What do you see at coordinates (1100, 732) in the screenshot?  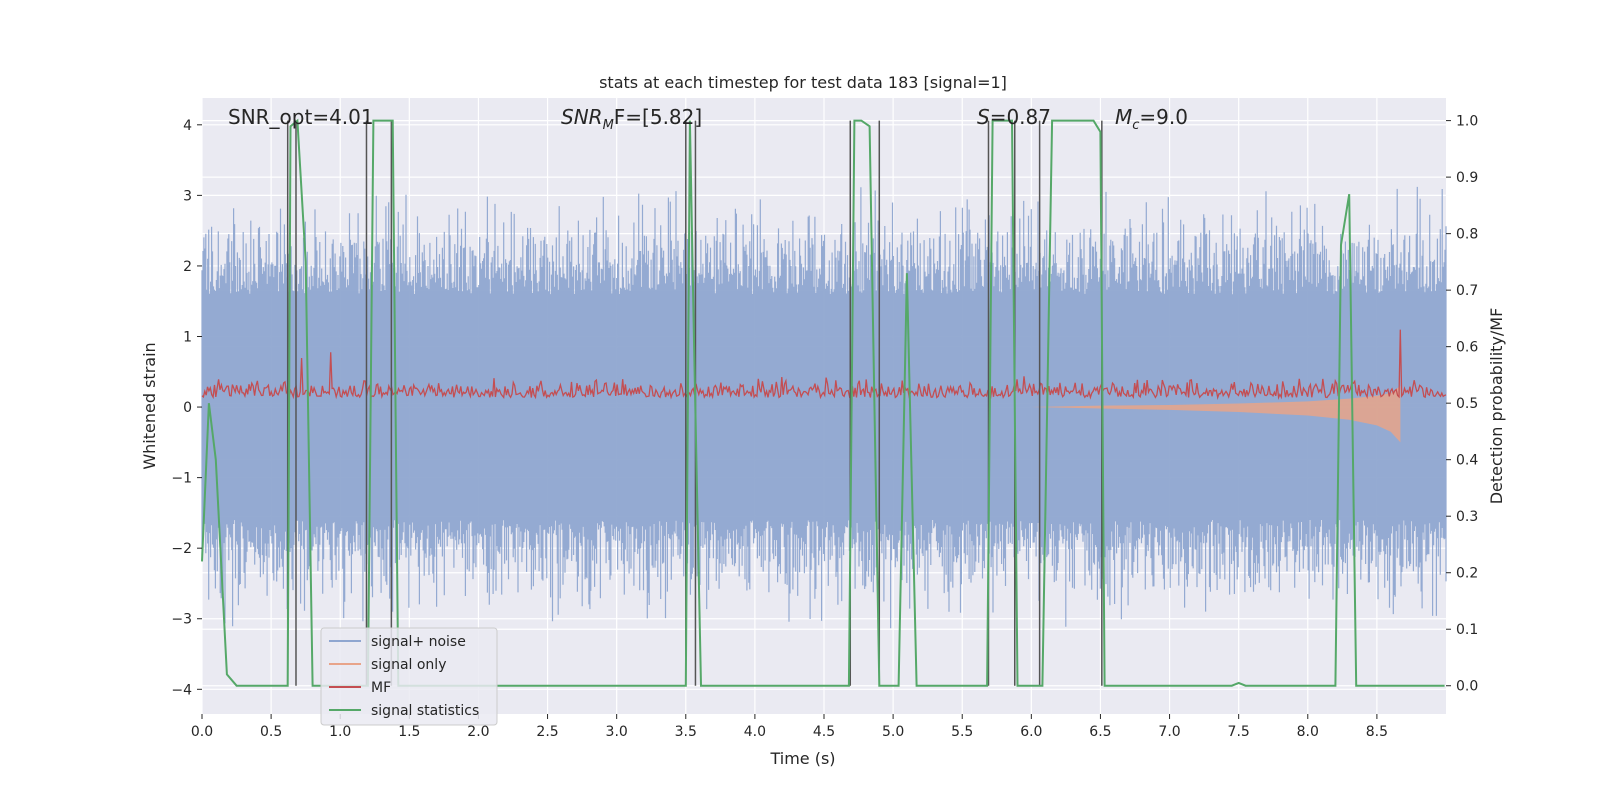 I see `x-tick-label: 6.5` at bounding box center [1100, 732].